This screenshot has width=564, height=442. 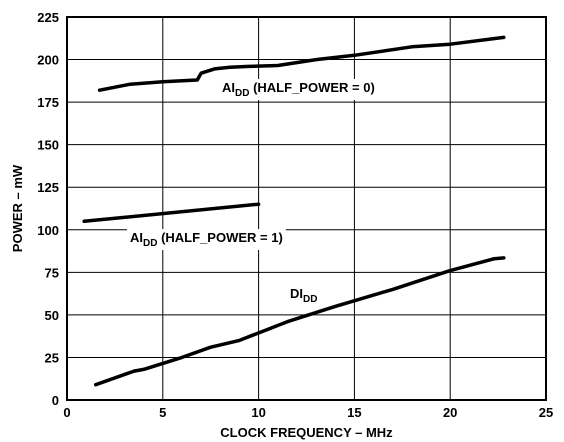 What do you see at coordinates (258, 412) in the screenshot?
I see `x-tick-label: 10` at bounding box center [258, 412].